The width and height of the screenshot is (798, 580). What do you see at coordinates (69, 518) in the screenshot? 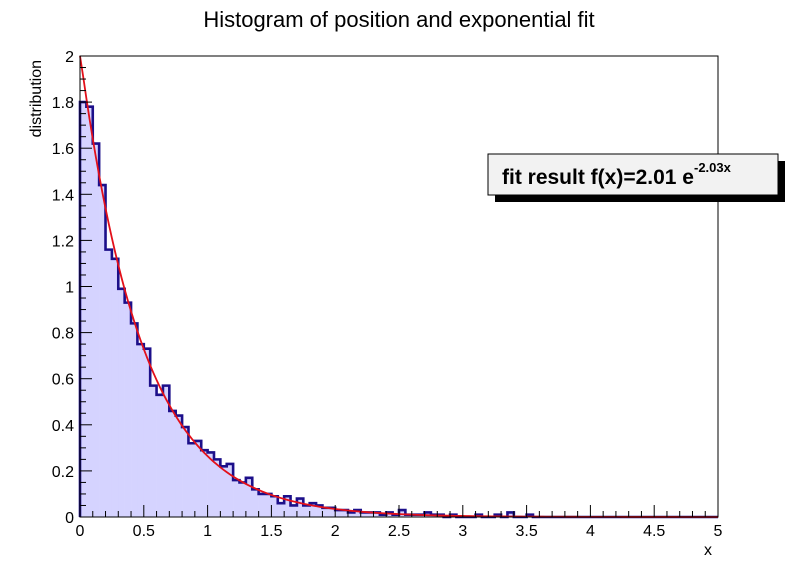
I see `y-tick-label: 0` at bounding box center [69, 518].